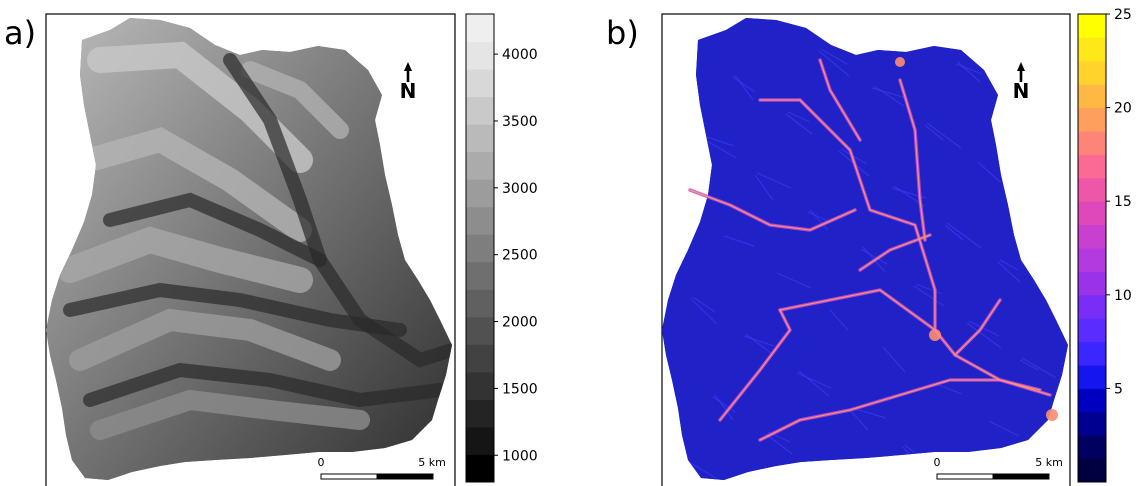  I want to click on panel-label: b), so click(622, 33).